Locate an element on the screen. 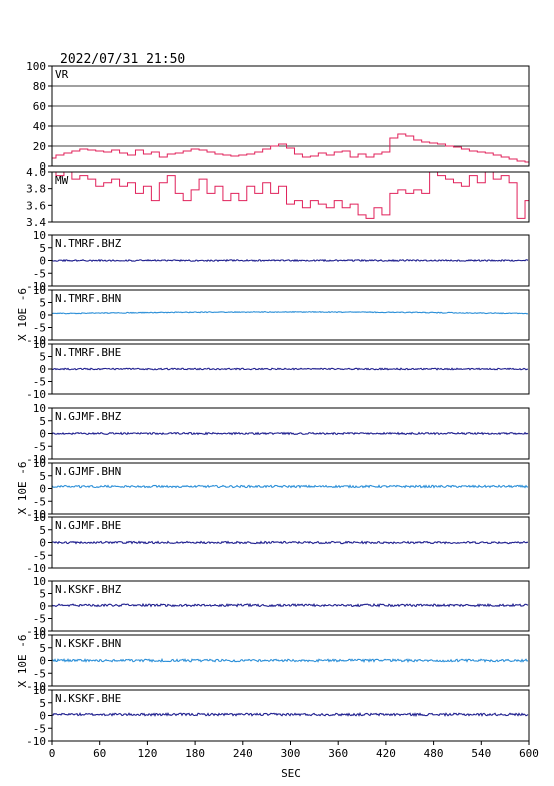 This screenshot has height=786, width=554. x-tick-label: 300 is located at coordinates (291, 753).